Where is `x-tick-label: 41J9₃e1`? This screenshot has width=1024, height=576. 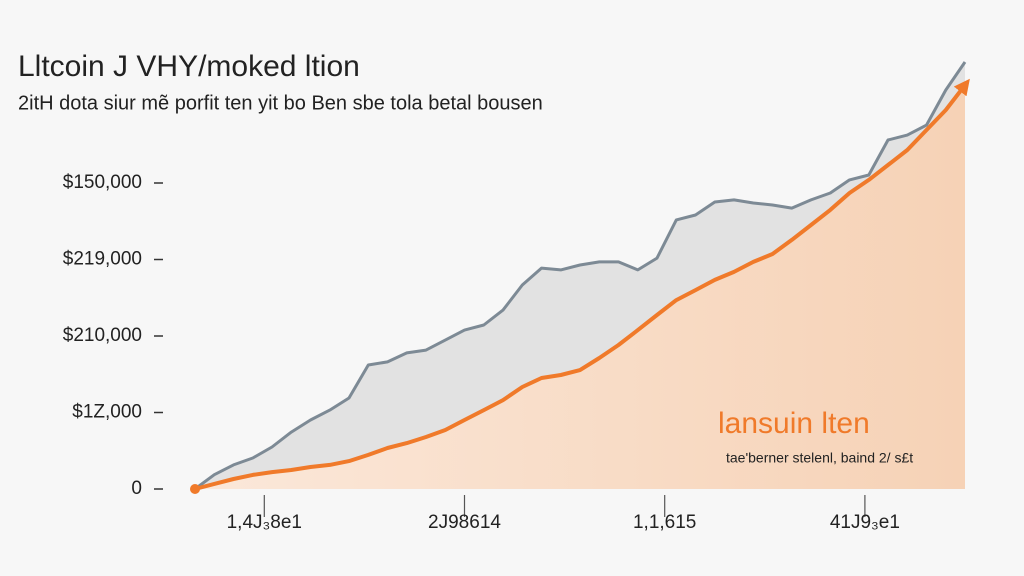 x-tick-label: 41J9₃e1 is located at coordinates (865, 522).